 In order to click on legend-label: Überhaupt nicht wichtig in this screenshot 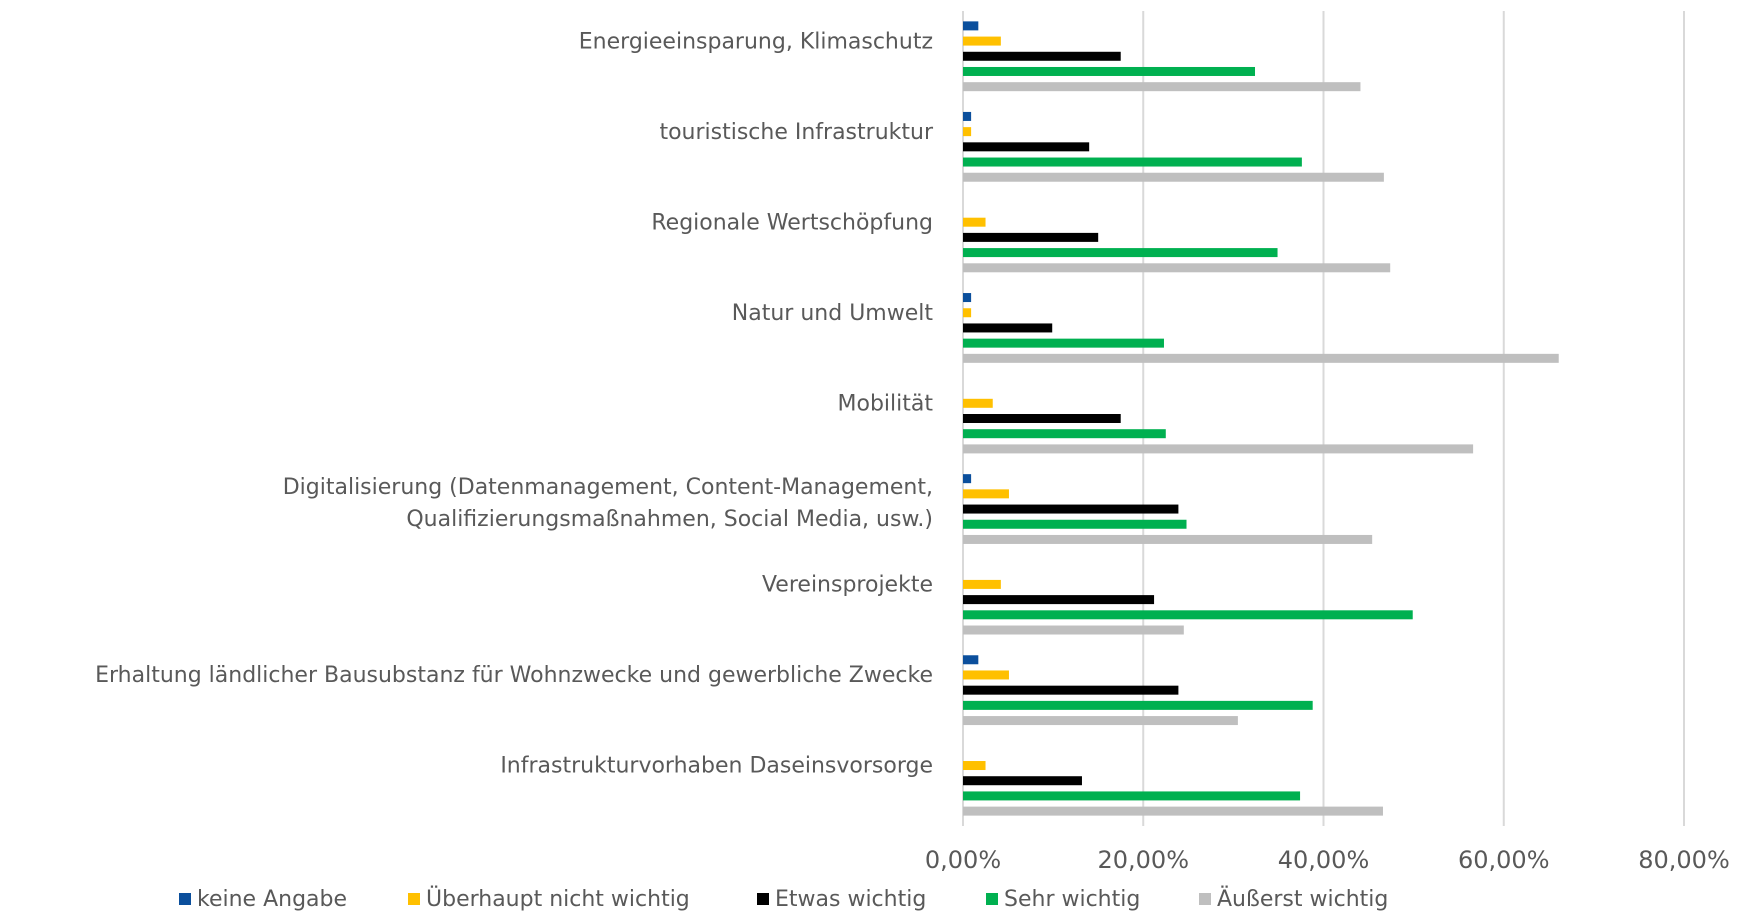, I will do `click(558, 899)`.